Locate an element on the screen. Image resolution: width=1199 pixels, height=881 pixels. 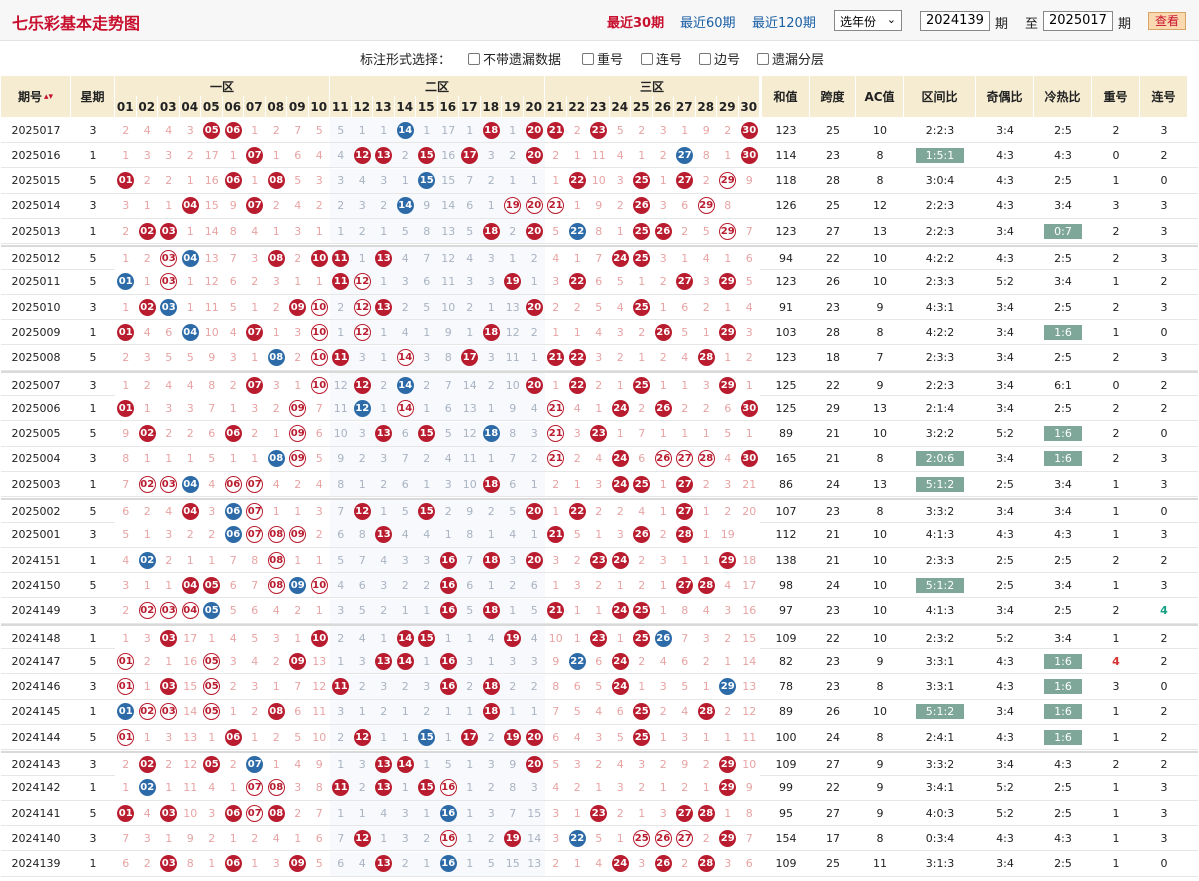
number-cell: 22 is located at coordinates (577, 180).